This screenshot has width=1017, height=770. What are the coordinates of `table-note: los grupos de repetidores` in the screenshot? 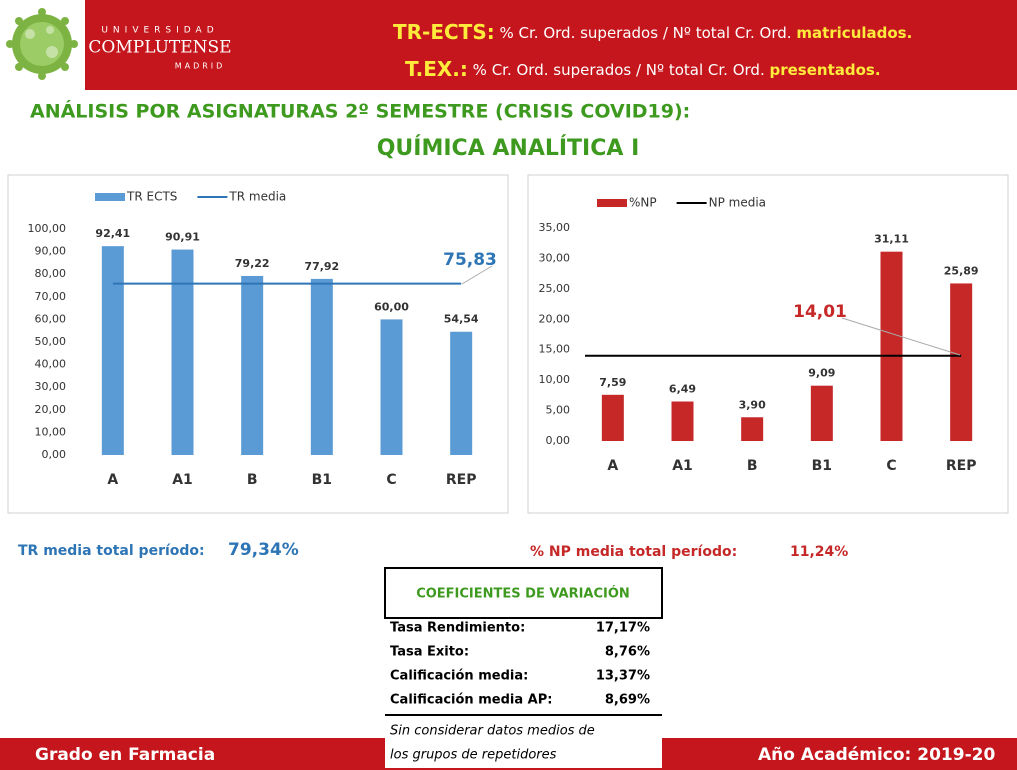 It's located at (473, 755).